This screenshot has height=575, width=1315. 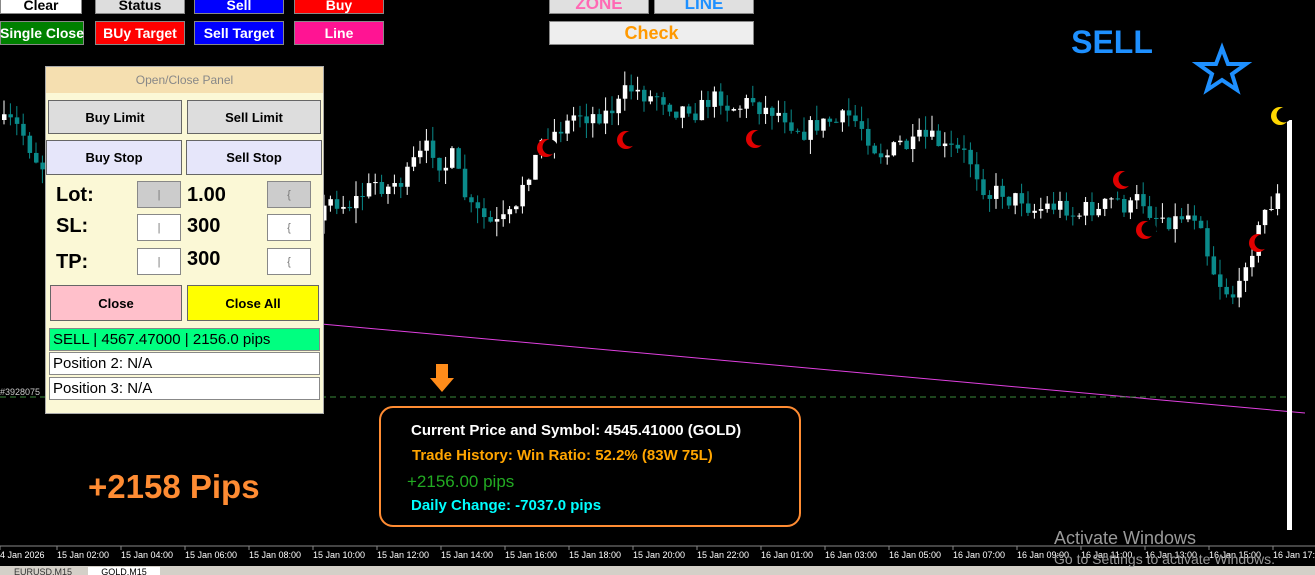 I want to click on lot-plus: {, so click(x=289, y=194).